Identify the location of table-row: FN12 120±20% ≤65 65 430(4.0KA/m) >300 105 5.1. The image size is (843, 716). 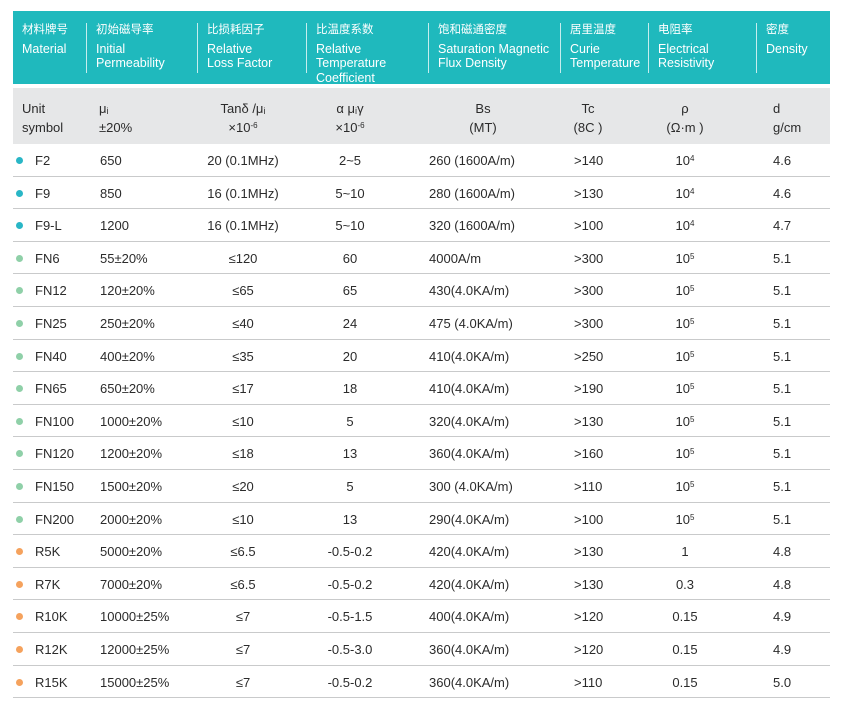
(421, 290).